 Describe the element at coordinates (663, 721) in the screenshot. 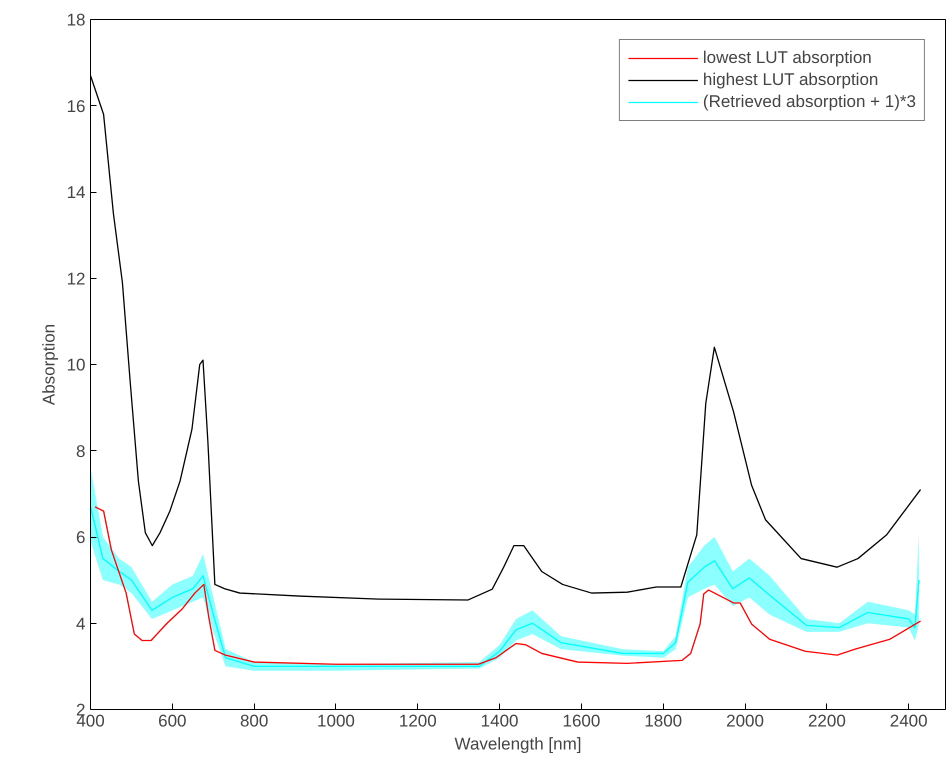

I see `x-tick-label: 1800` at that location.